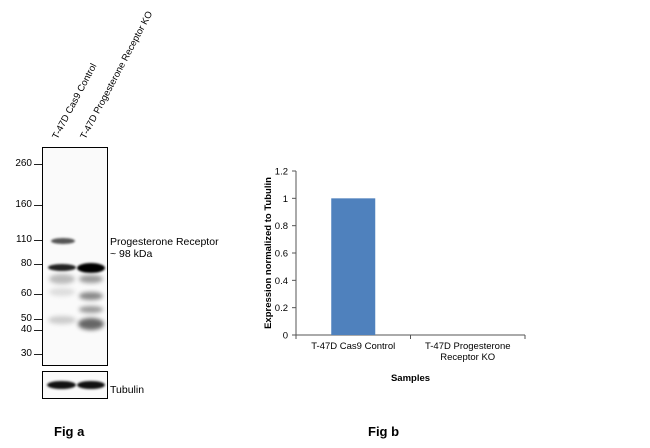  Describe the element at coordinates (467, 357) in the screenshot. I see `x-tick-label: Receptor KO` at that location.